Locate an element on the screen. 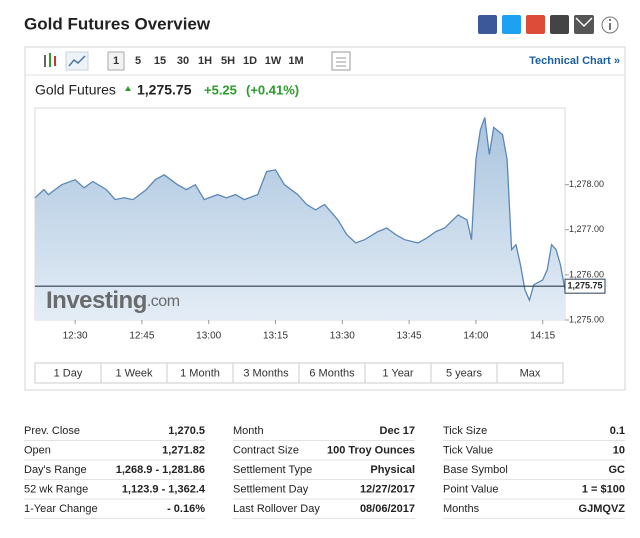  info-button is located at coordinates (610, 25).